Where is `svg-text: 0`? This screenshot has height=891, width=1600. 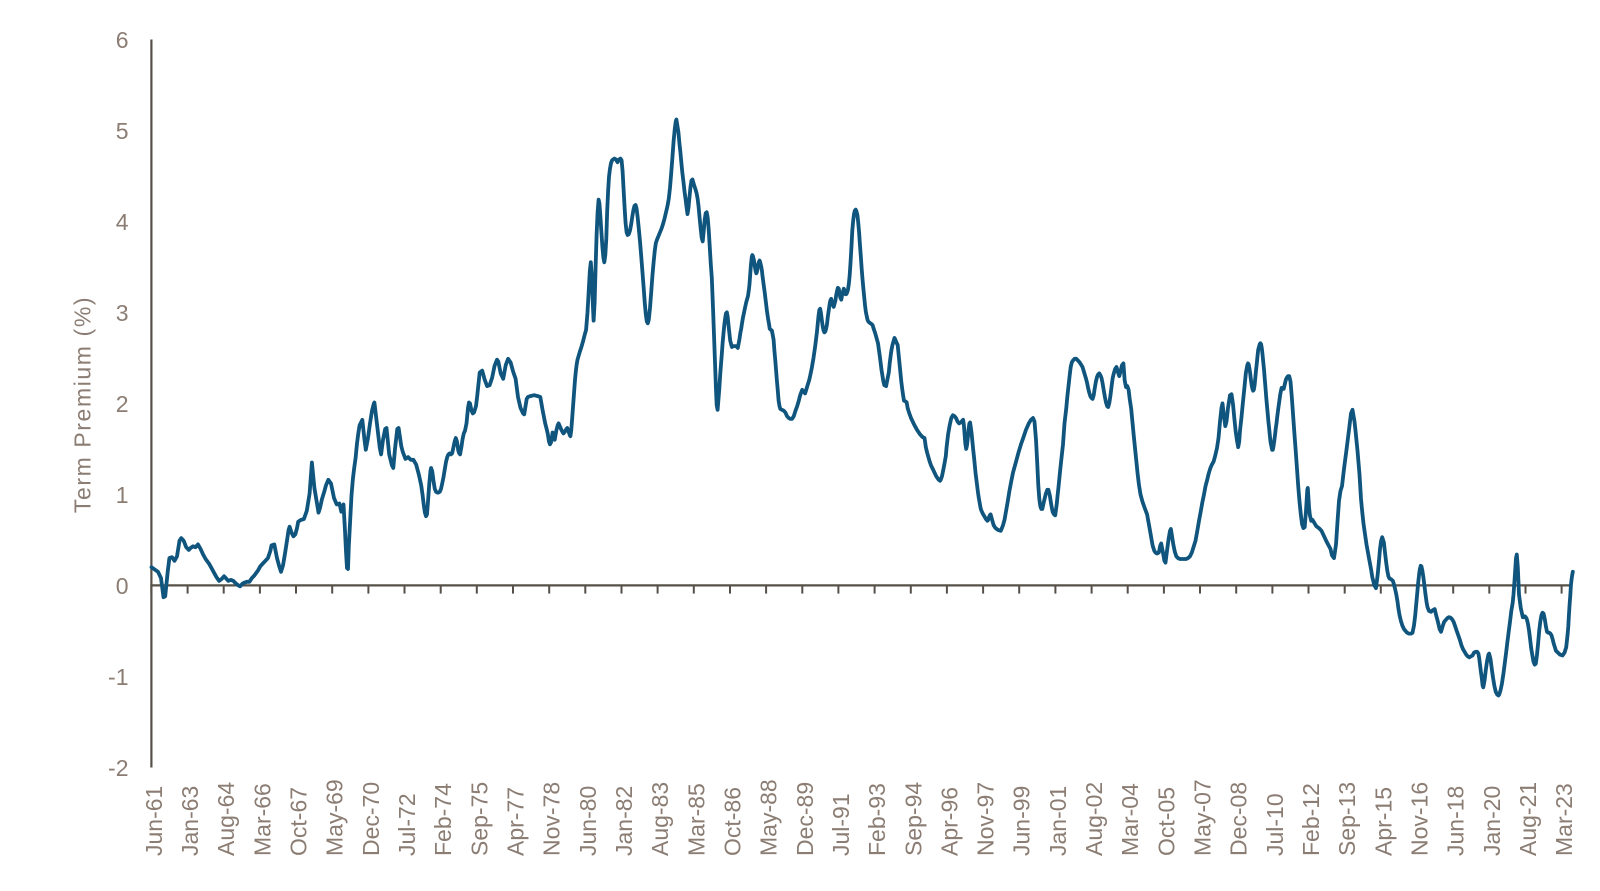 svg-text: 0 is located at coordinates (122, 586).